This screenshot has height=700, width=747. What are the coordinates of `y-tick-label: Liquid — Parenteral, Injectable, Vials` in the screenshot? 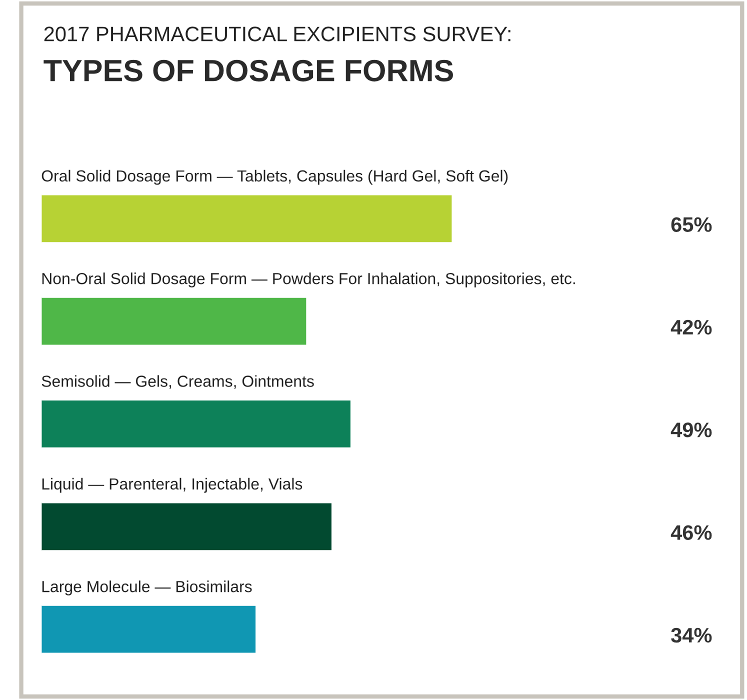 It's located at (172, 485).